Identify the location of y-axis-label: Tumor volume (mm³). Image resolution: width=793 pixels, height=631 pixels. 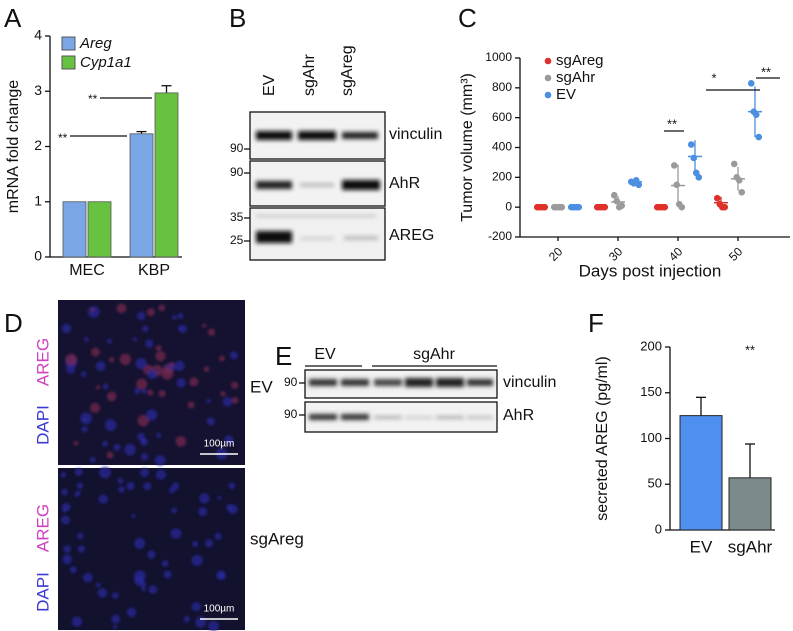
(467, 147).